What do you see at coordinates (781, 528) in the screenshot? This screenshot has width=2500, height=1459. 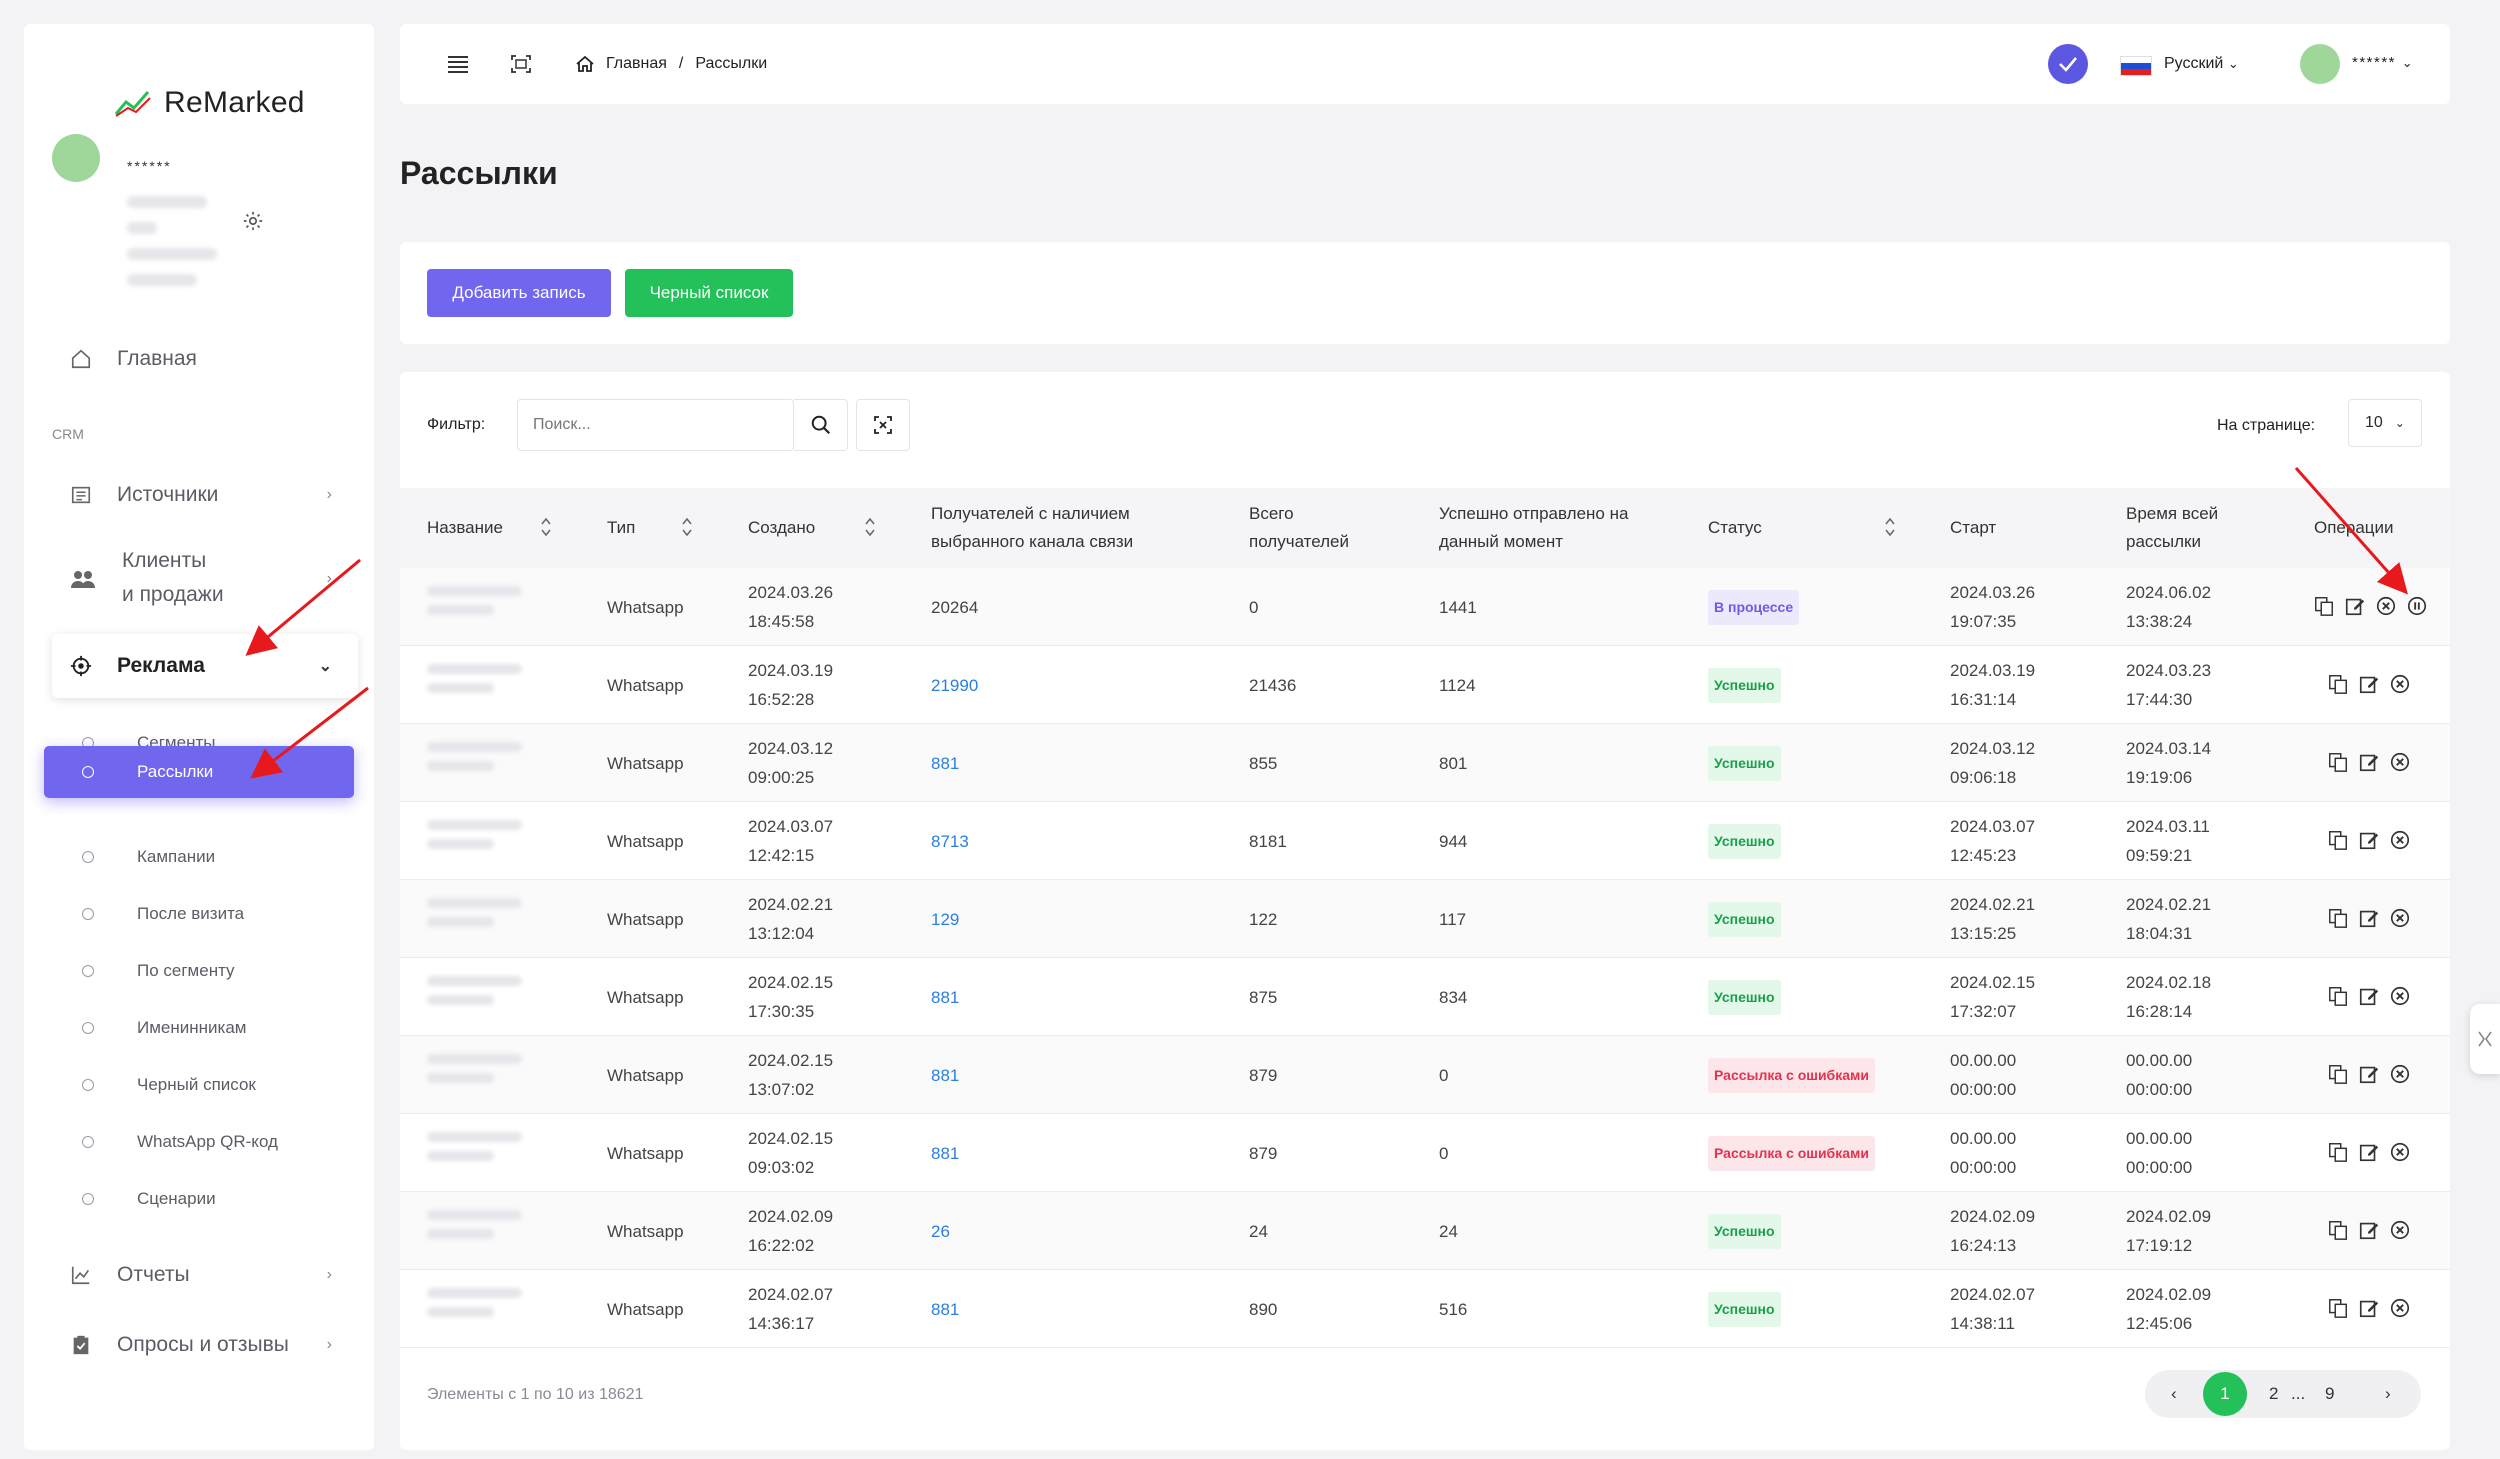 I see `column-header-created: Создано` at bounding box center [781, 528].